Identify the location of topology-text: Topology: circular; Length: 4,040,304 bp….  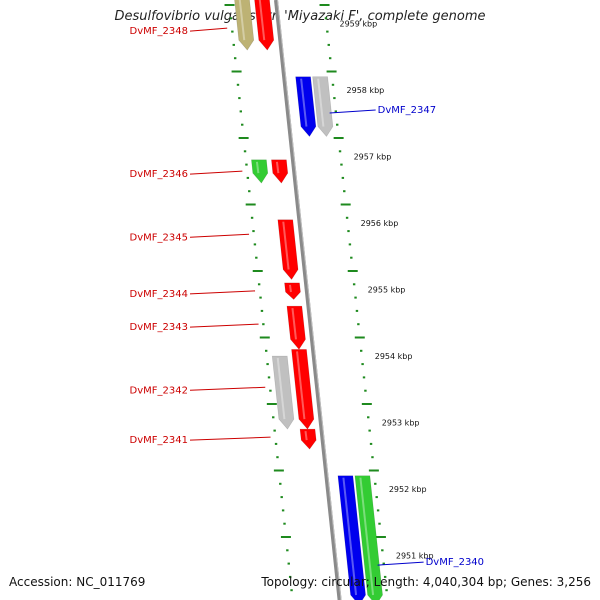
(426, 582).